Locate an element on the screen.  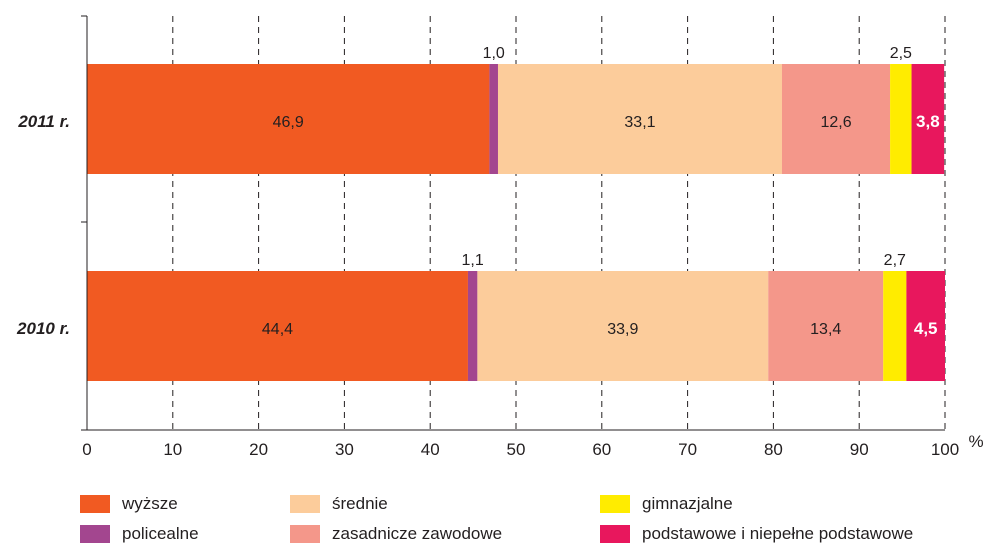
legend-item: policealne is located at coordinates (139, 534).